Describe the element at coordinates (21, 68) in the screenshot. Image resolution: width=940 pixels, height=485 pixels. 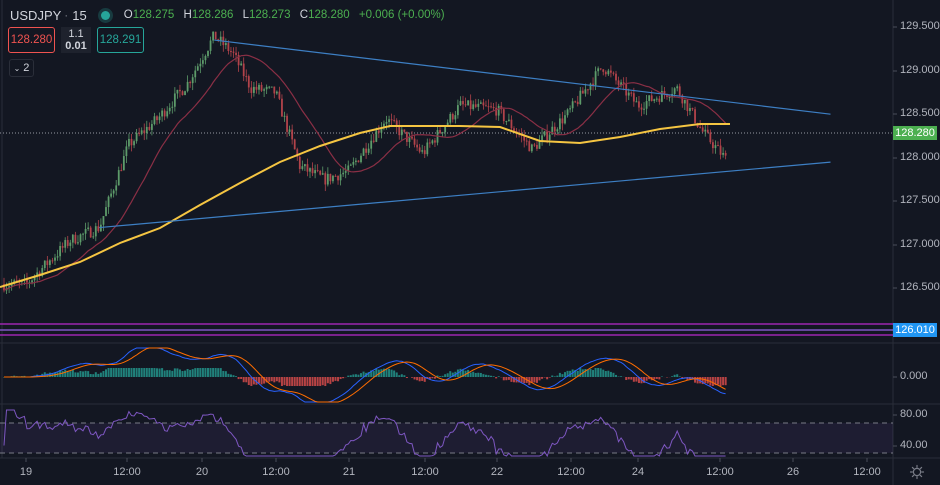
I see `indicators-toggle-button: ⌄ 2` at that location.